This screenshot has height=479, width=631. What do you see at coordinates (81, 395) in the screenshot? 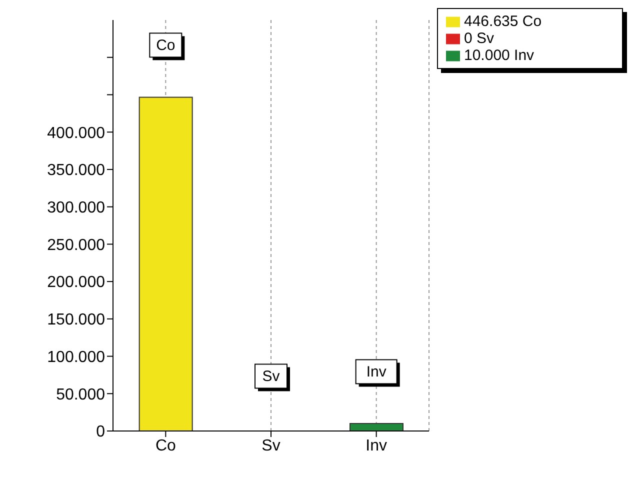
I see `y-tick-label: 50.000` at bounding box center [81, 395].